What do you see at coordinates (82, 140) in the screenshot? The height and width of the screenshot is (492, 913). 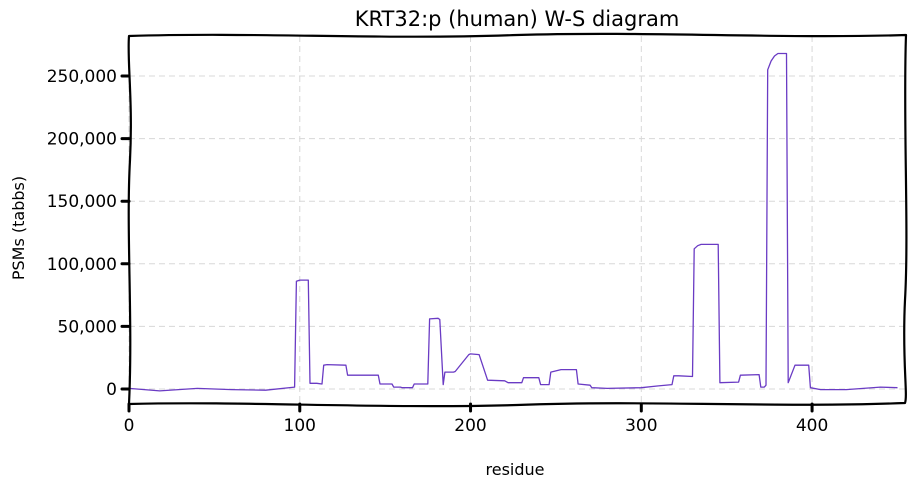 I see `y-tick-label: 200,000` at bounding box center [82, 140].